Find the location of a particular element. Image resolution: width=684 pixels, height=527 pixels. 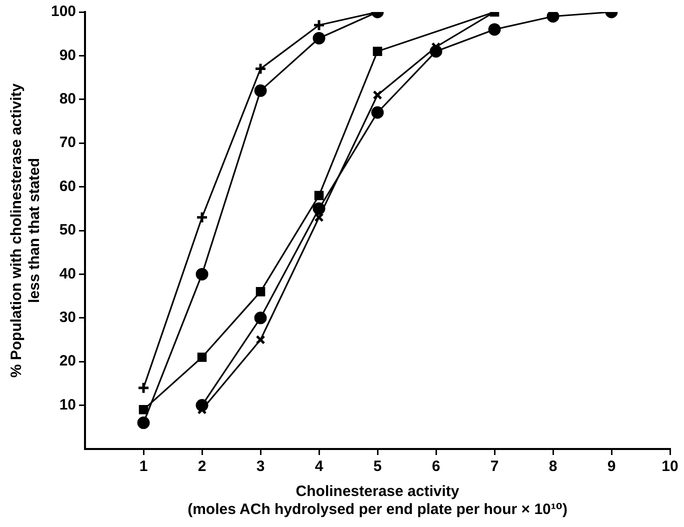

y-tick-label: 30 is located at coordinates (67, 317).